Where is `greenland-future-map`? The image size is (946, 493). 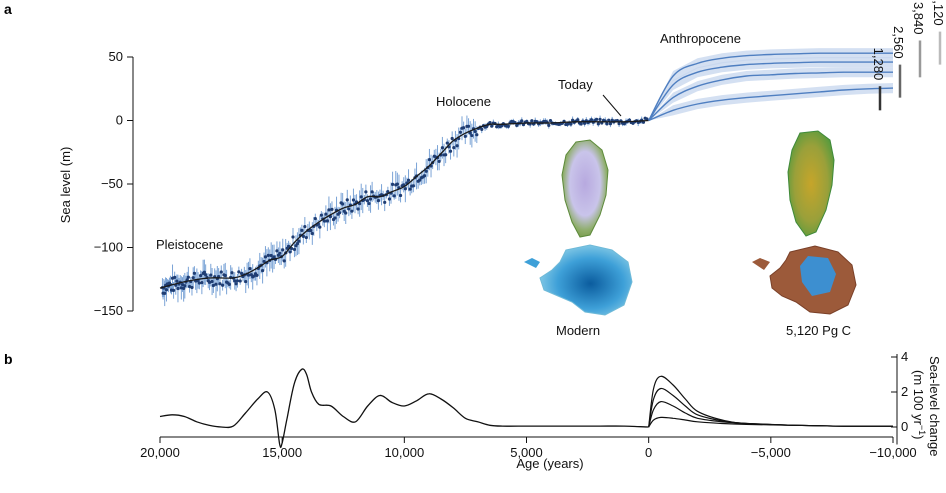 greenland-future-map is located at coordinates (811, 183).